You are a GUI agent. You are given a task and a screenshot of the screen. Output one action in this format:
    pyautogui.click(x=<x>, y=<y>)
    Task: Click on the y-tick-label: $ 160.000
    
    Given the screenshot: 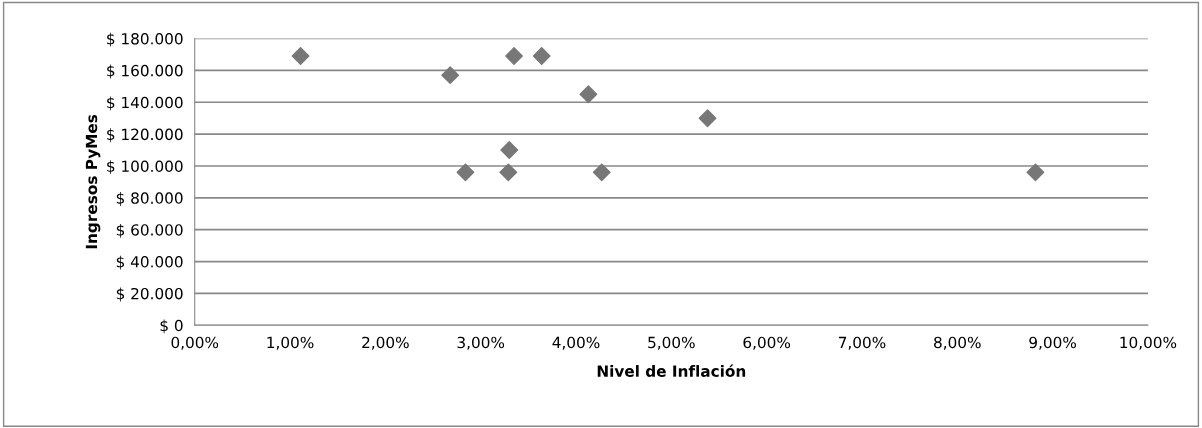 What is the action you would take?
    pyautogui.click(x=145, y=71)
    